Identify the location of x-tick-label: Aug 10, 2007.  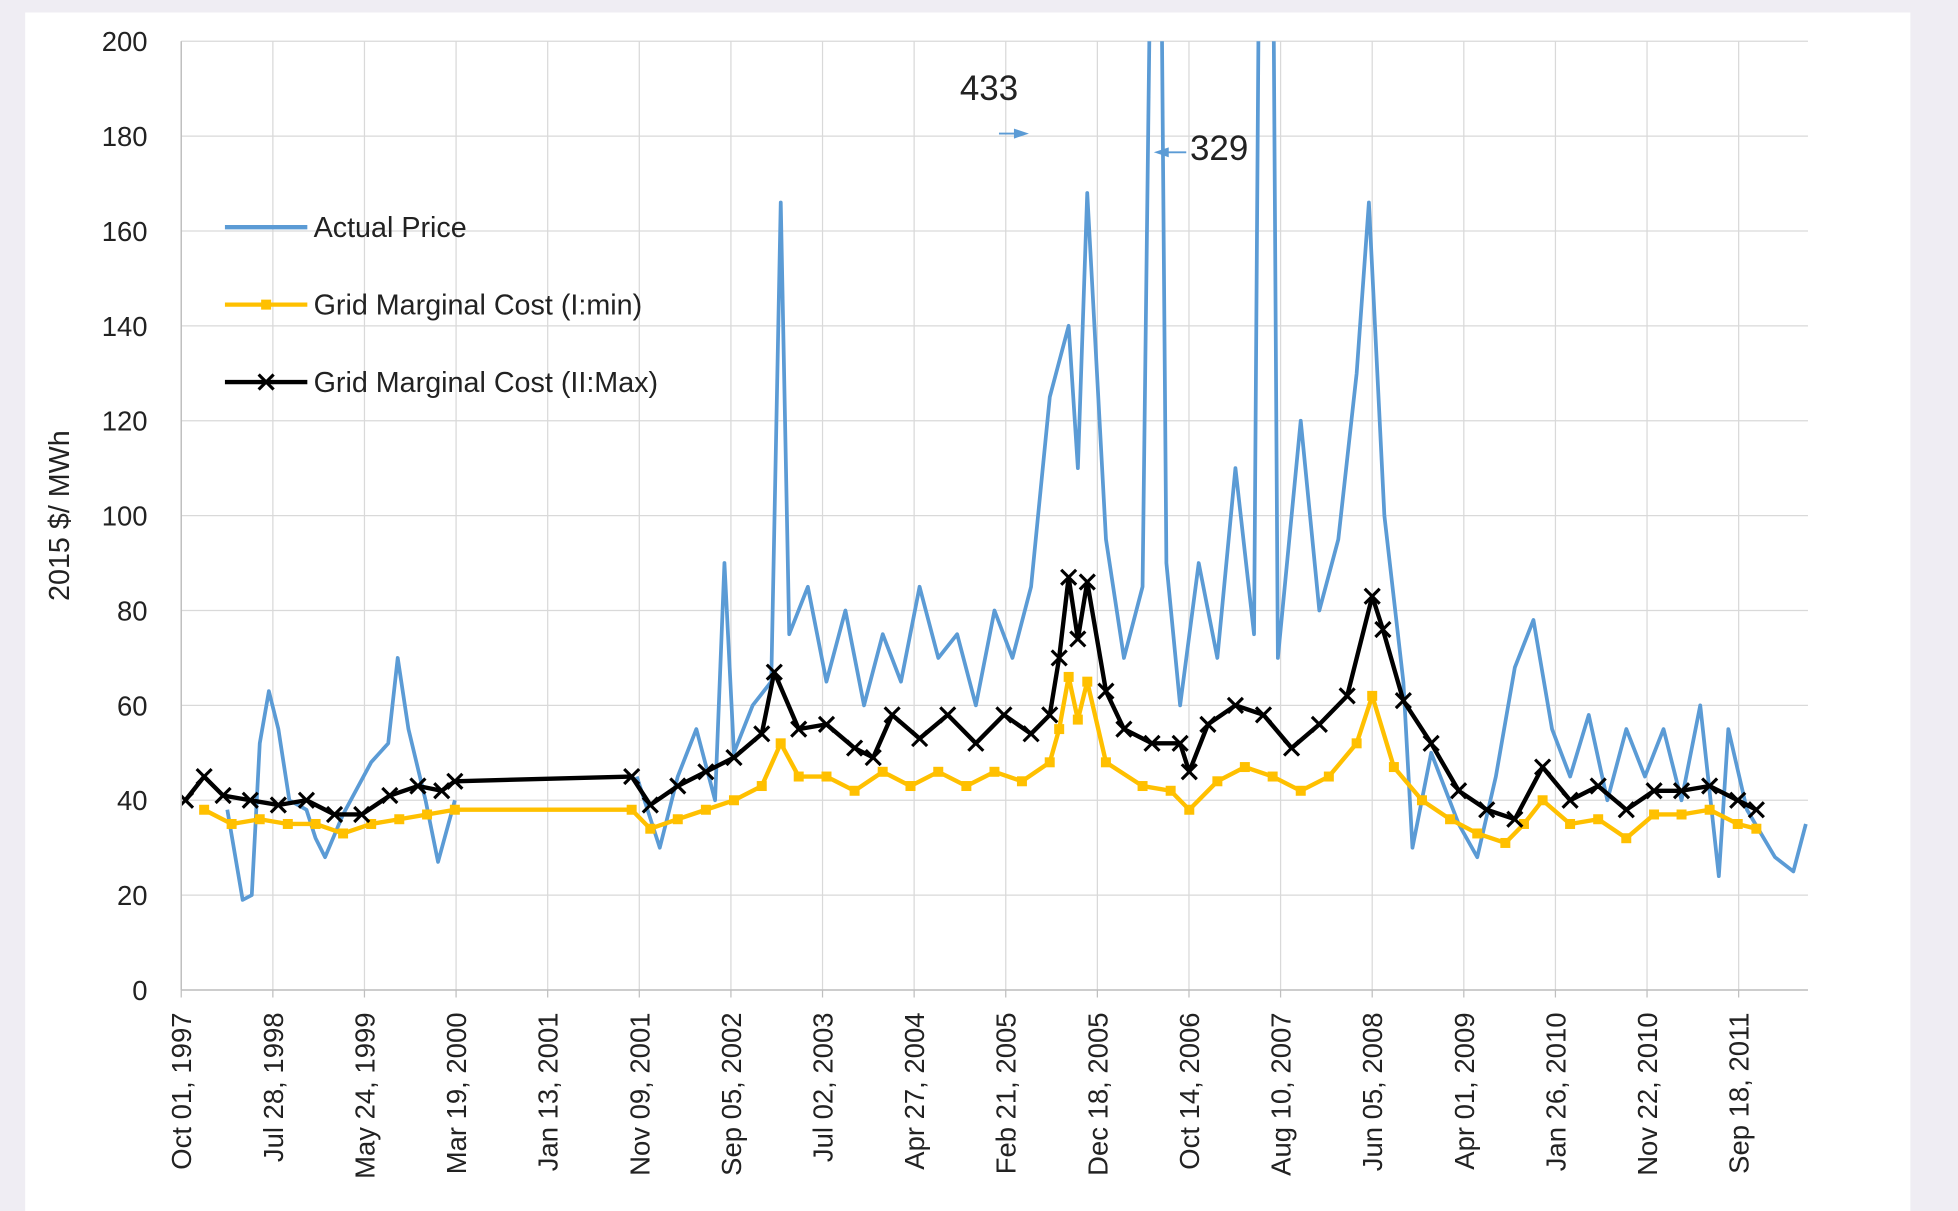
(1281, 1093).